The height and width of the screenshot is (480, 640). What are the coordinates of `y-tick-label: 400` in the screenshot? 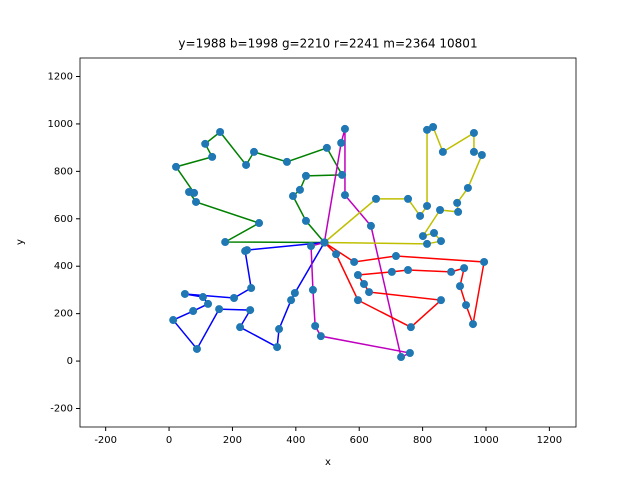 It's located at (63, 266).